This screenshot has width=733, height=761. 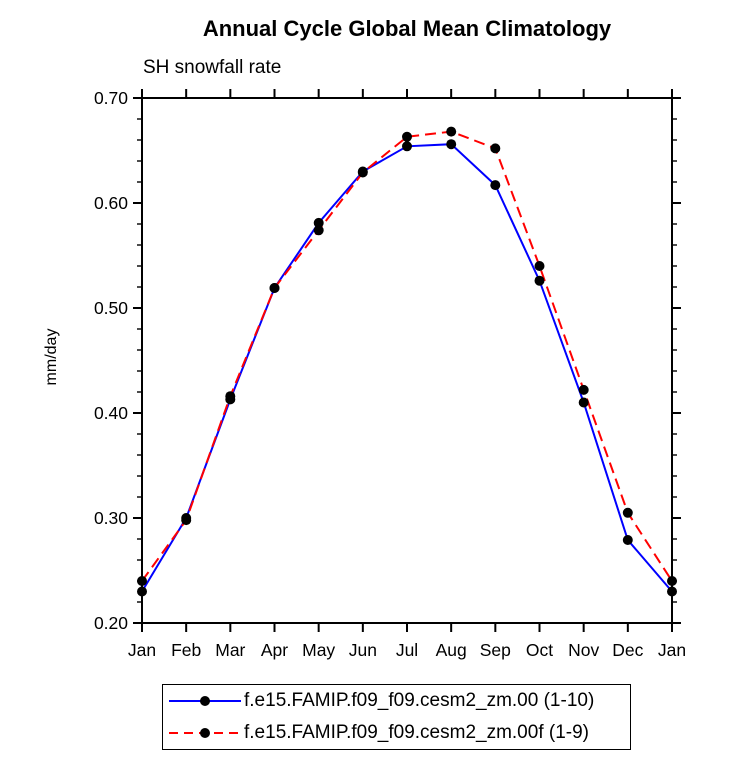 What do you see at coordinates (111, 308) in the screenshot?
I see `y-tick-label: 0.50` at bounding box center [111, 308].